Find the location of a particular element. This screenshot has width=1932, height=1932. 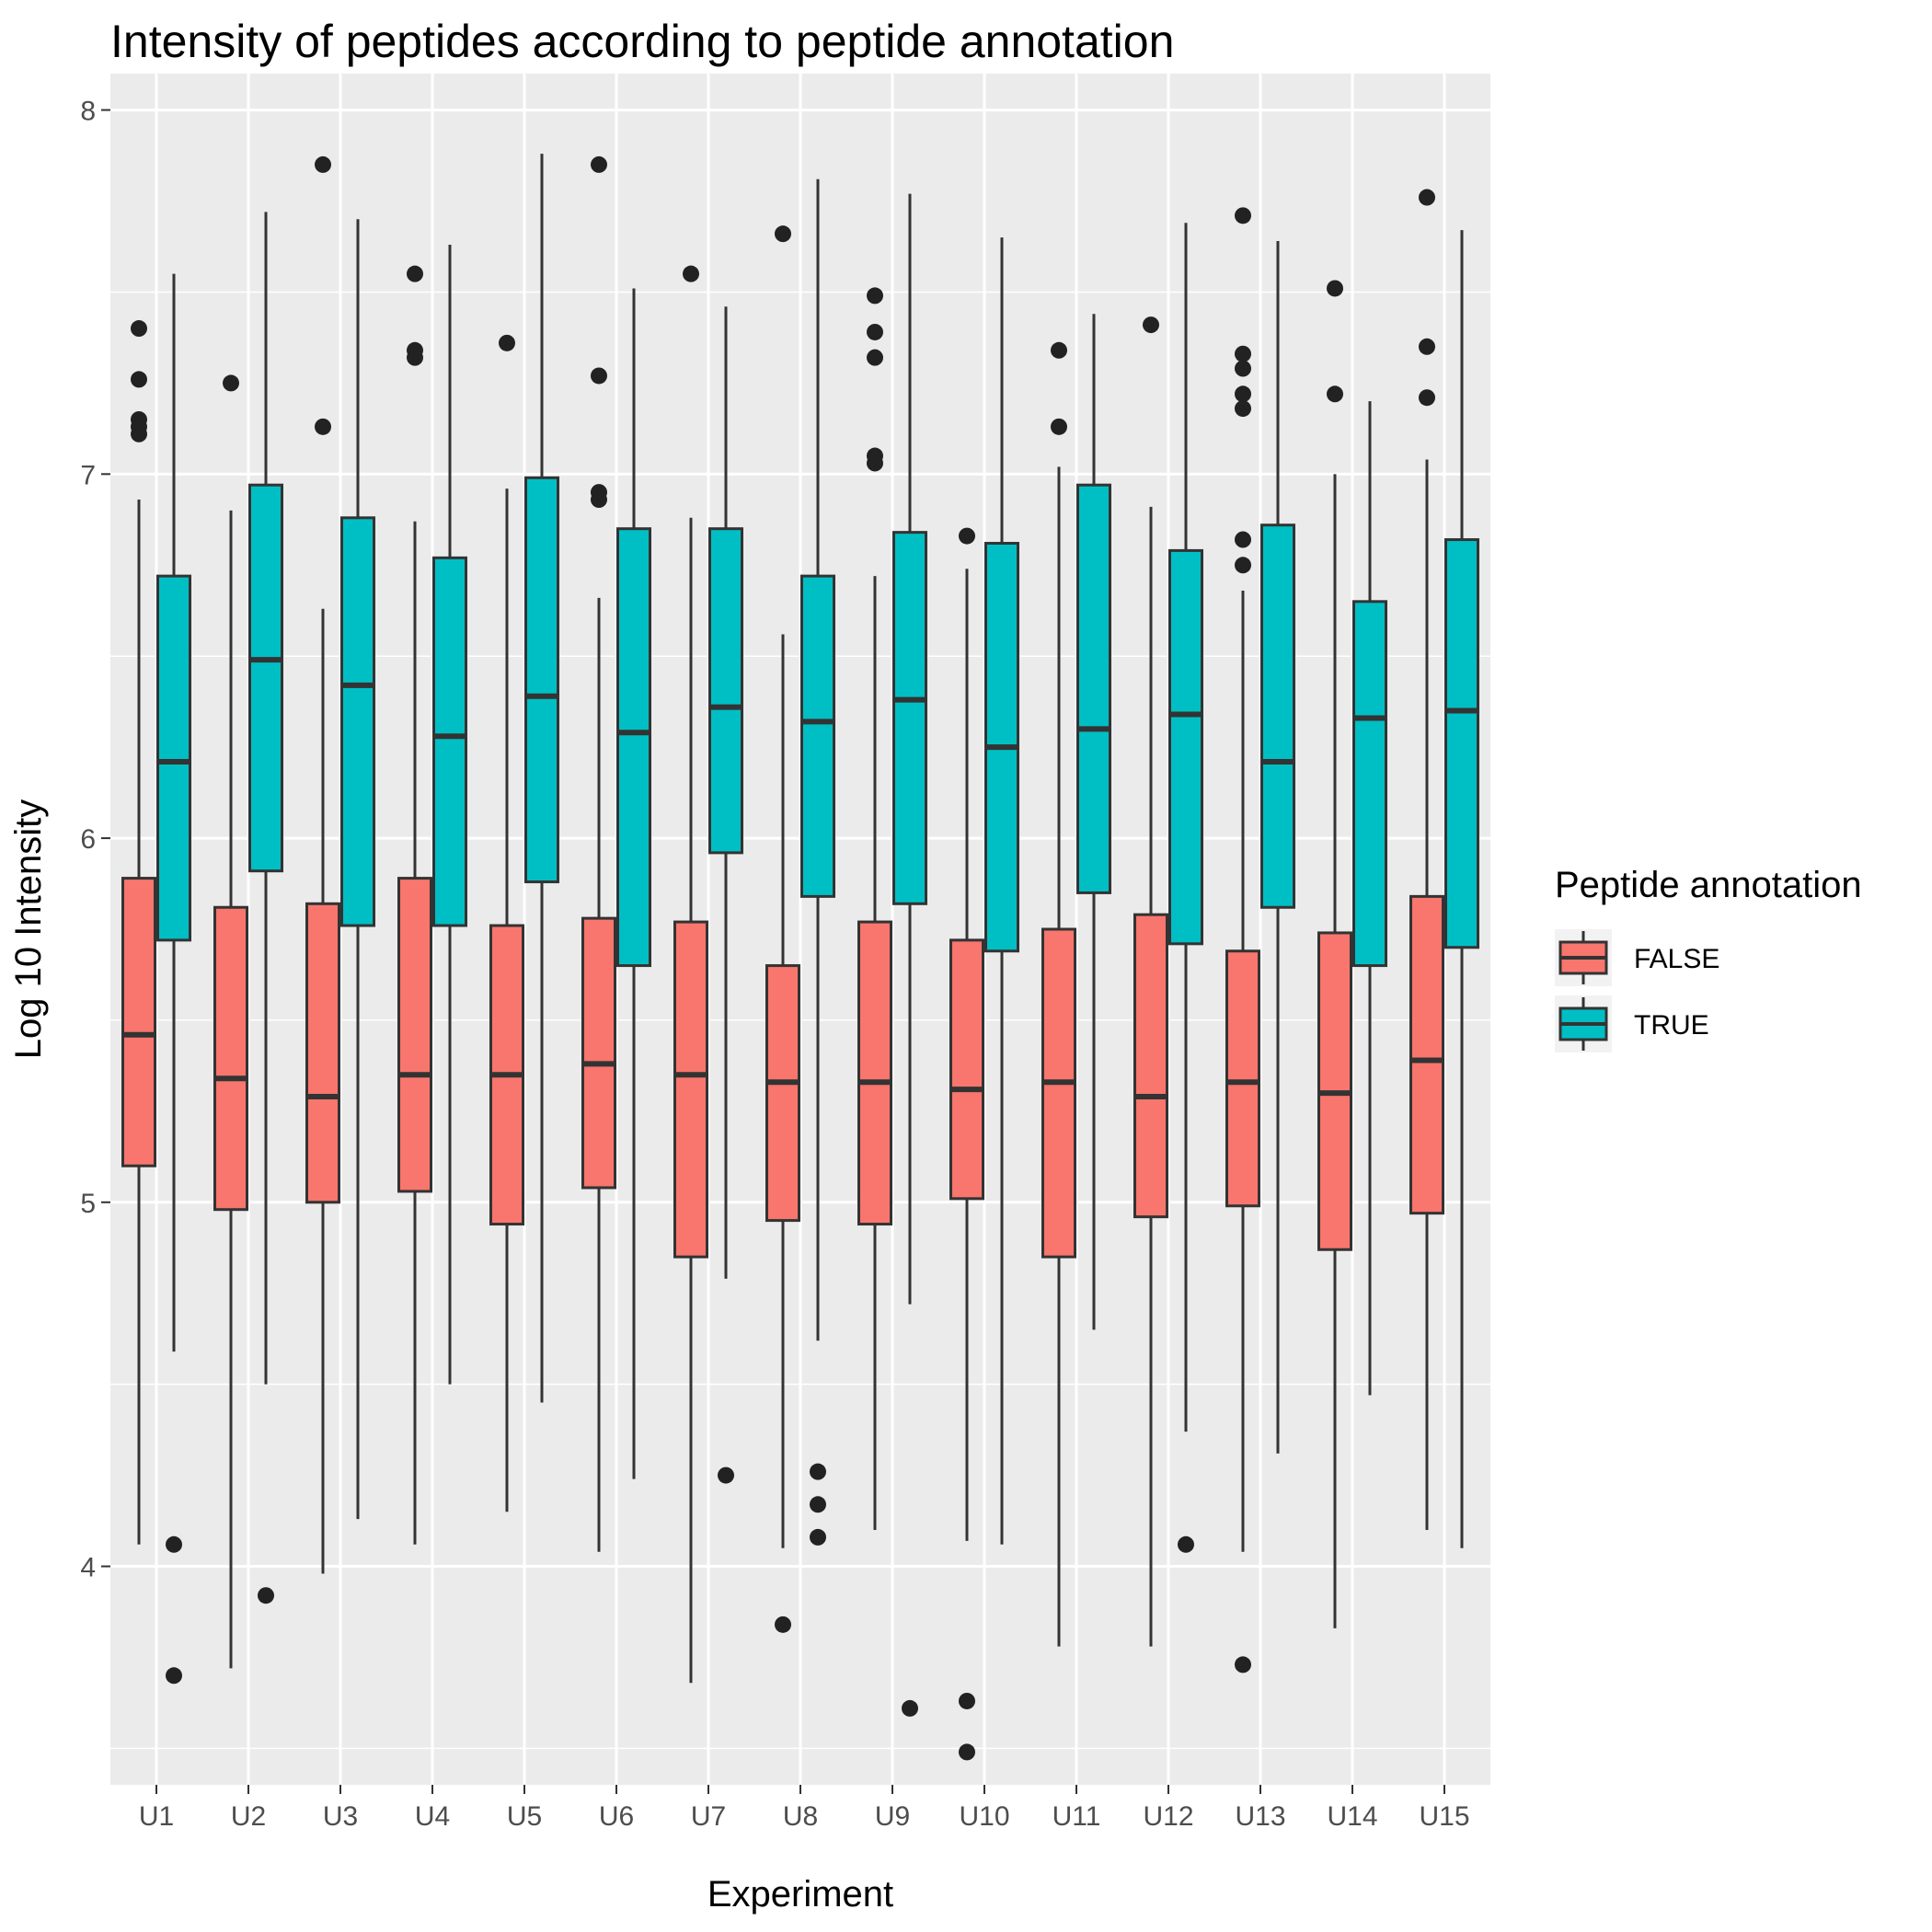

y-tick-label: 8 is located at coordinates (88, 112).